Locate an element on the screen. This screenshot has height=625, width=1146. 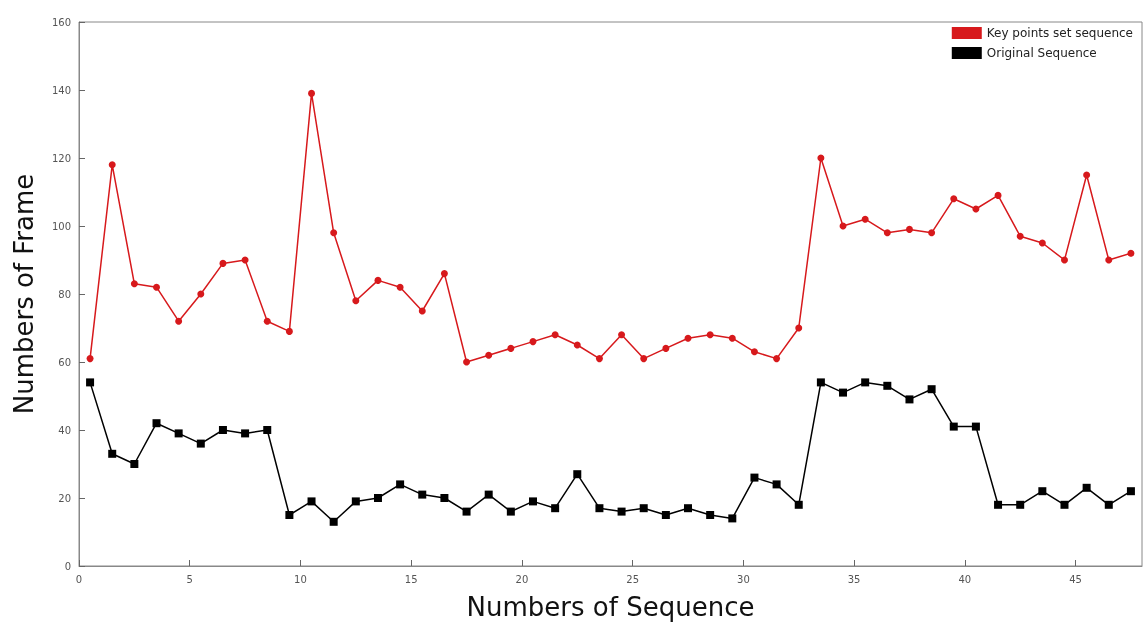
x-tick-label: 20 is located at coordinates (522, 579).